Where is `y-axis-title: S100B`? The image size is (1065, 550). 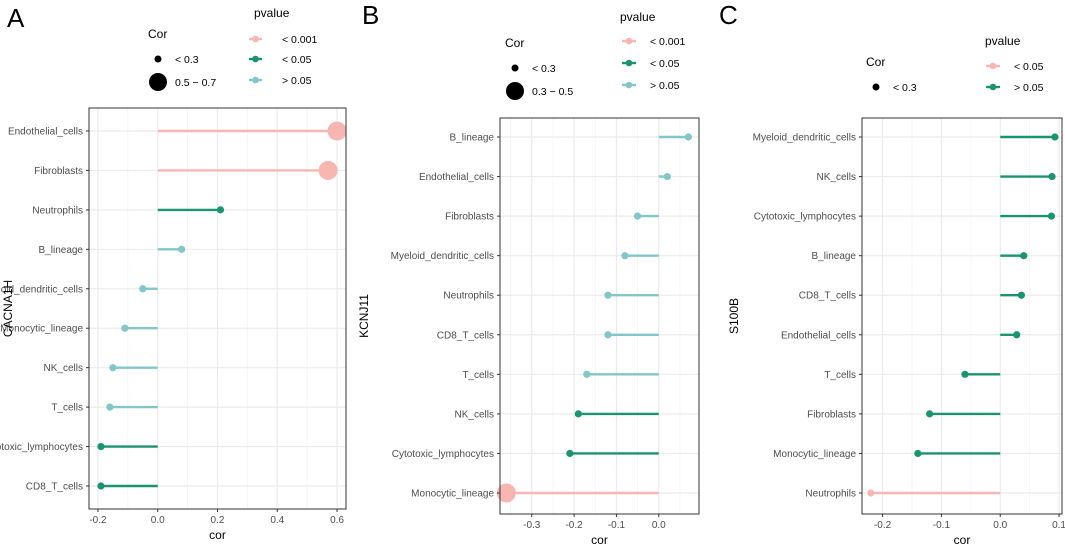
y-axis-title: S100B is located at coordinates (734, 316).